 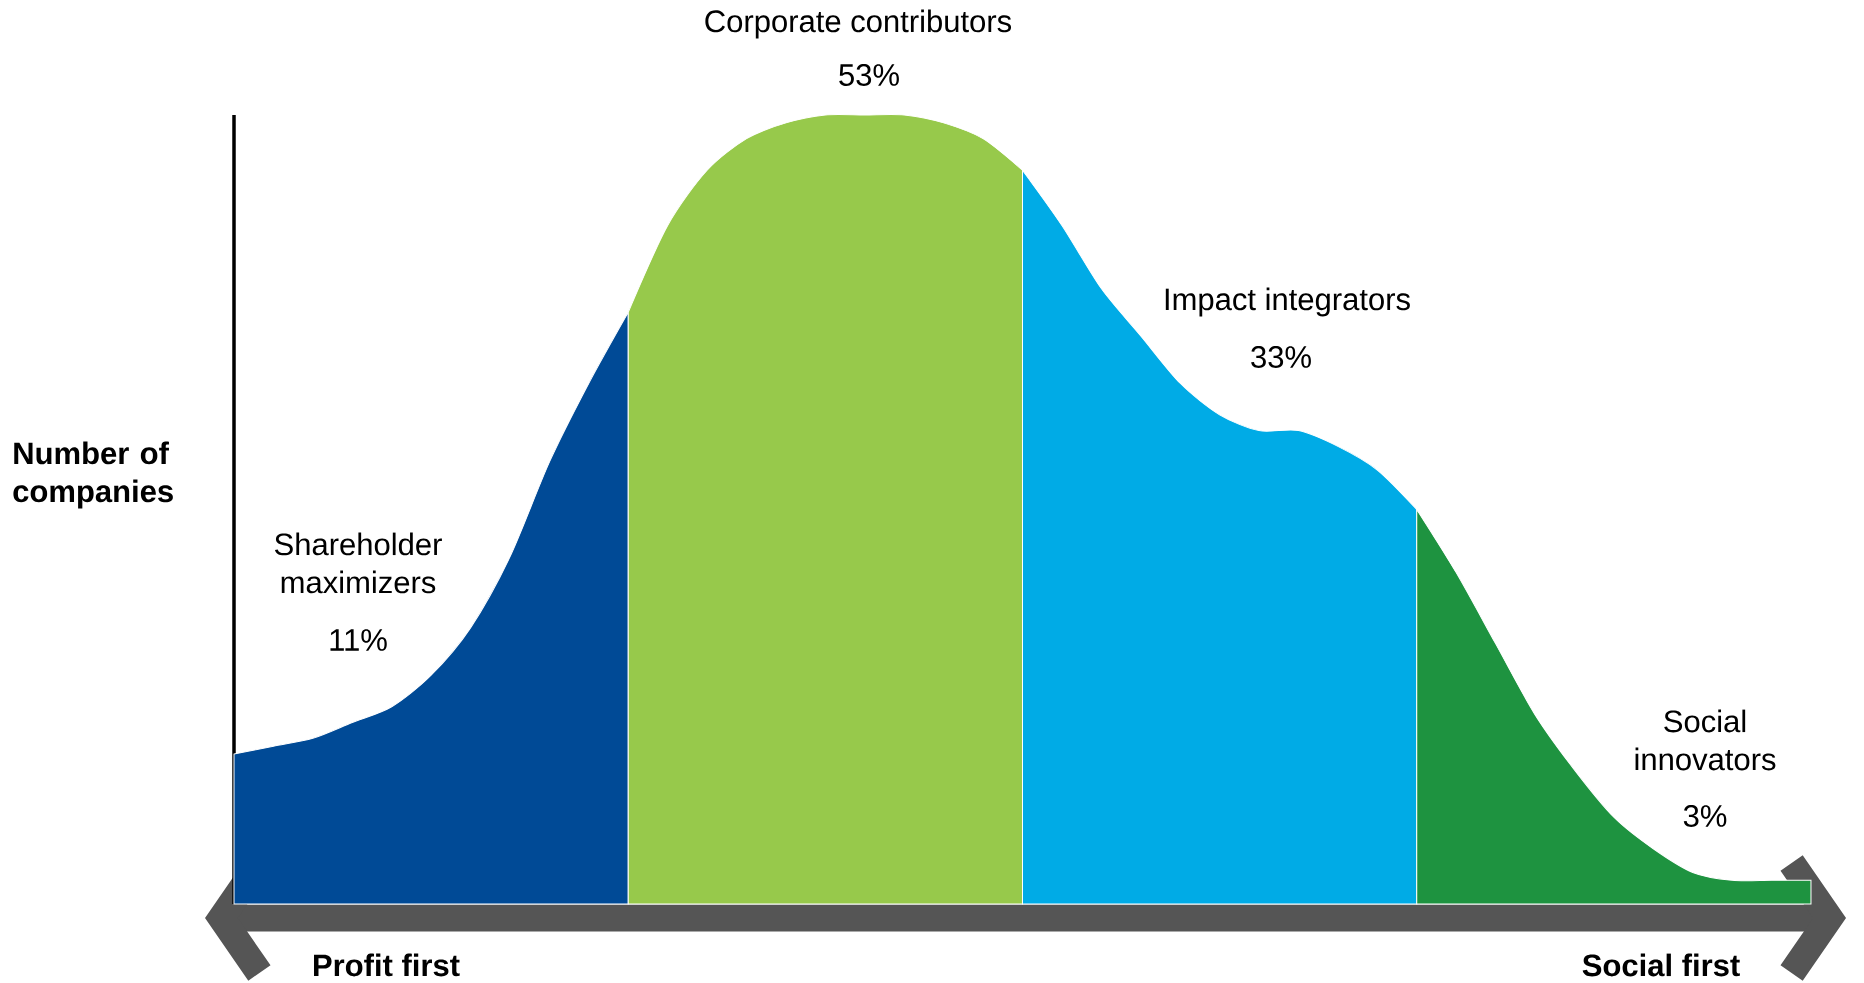 I want to click on series-label: Impact integrators, so click(x=1287, y=302).